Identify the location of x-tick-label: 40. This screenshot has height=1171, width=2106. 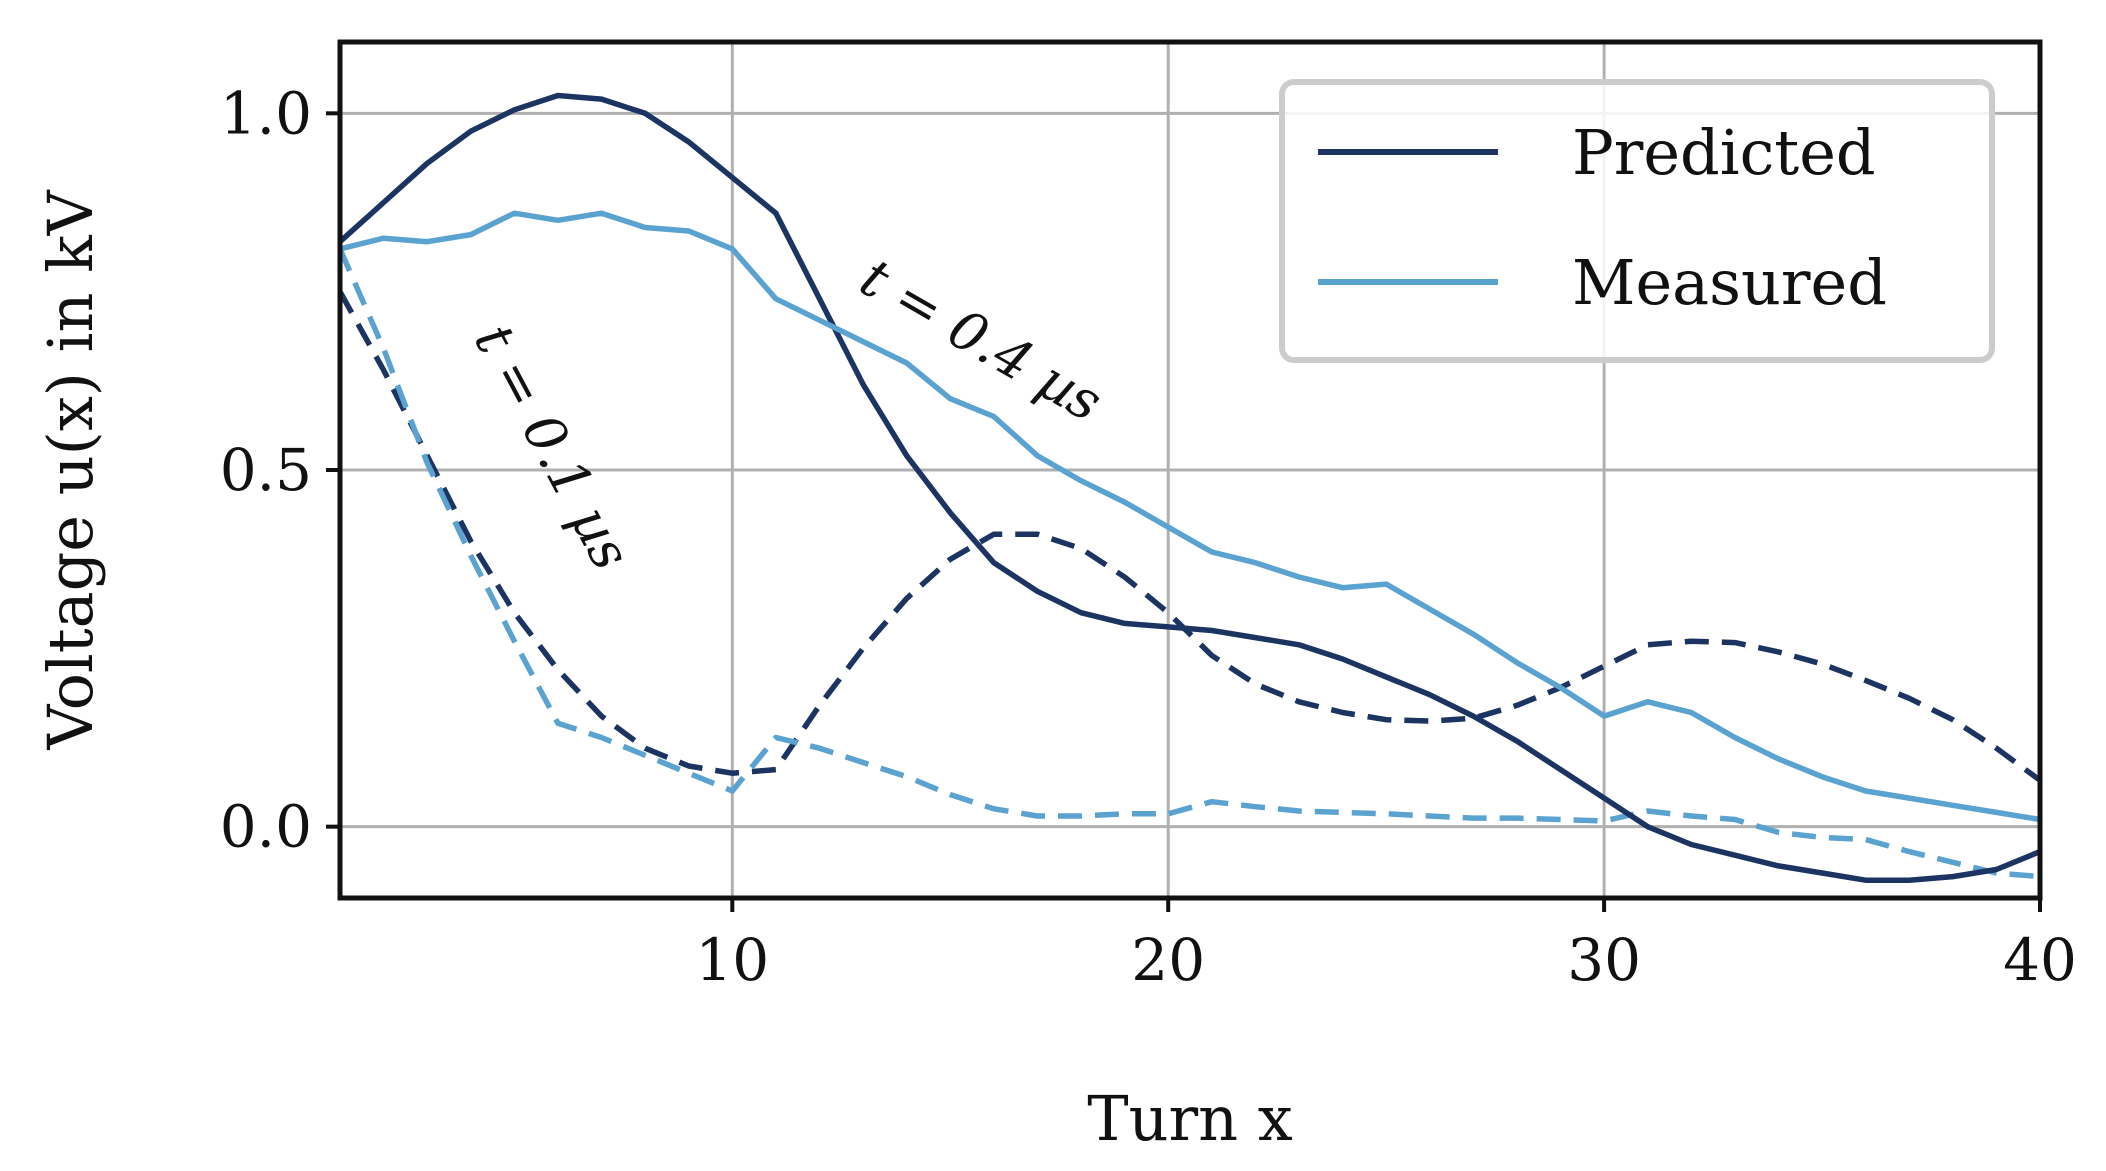
(2040, 960).